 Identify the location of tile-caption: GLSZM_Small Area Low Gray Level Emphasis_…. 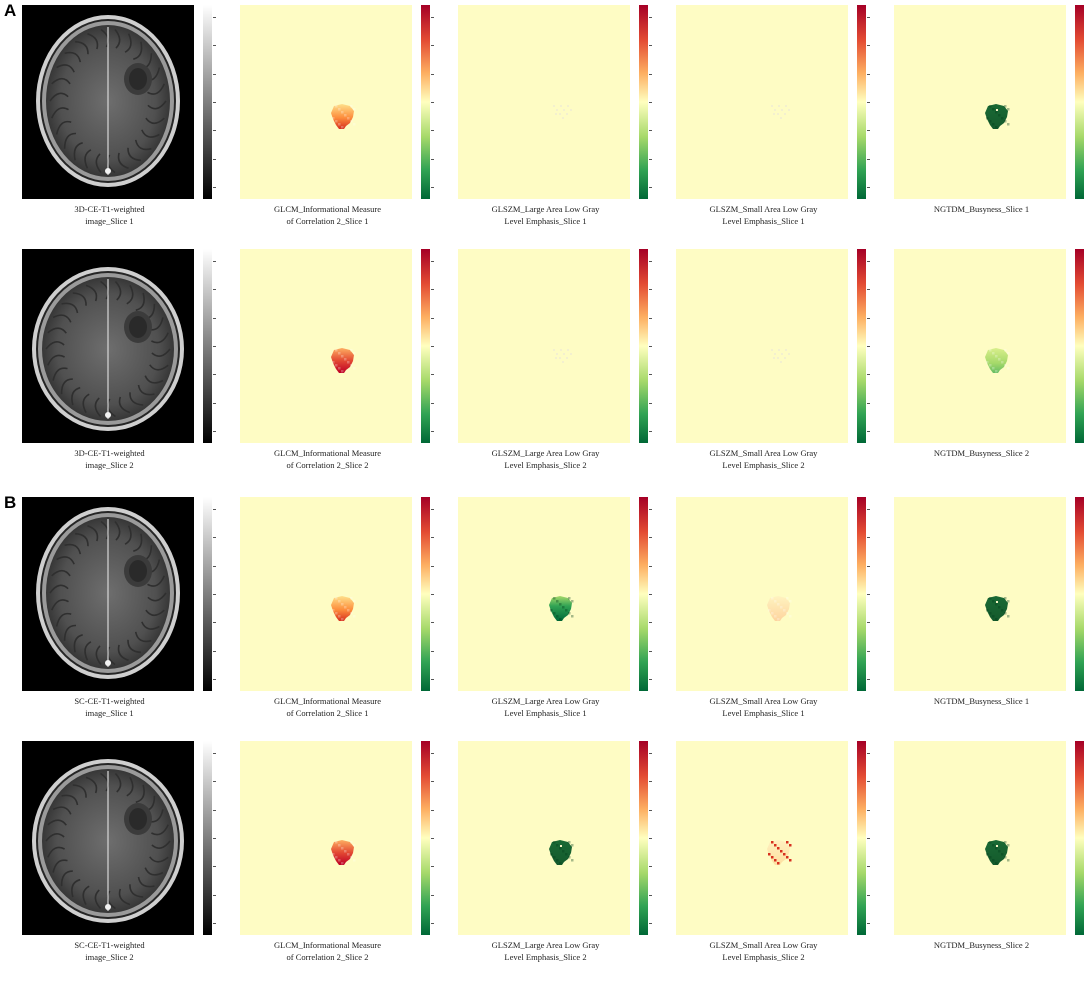
(763, 707).